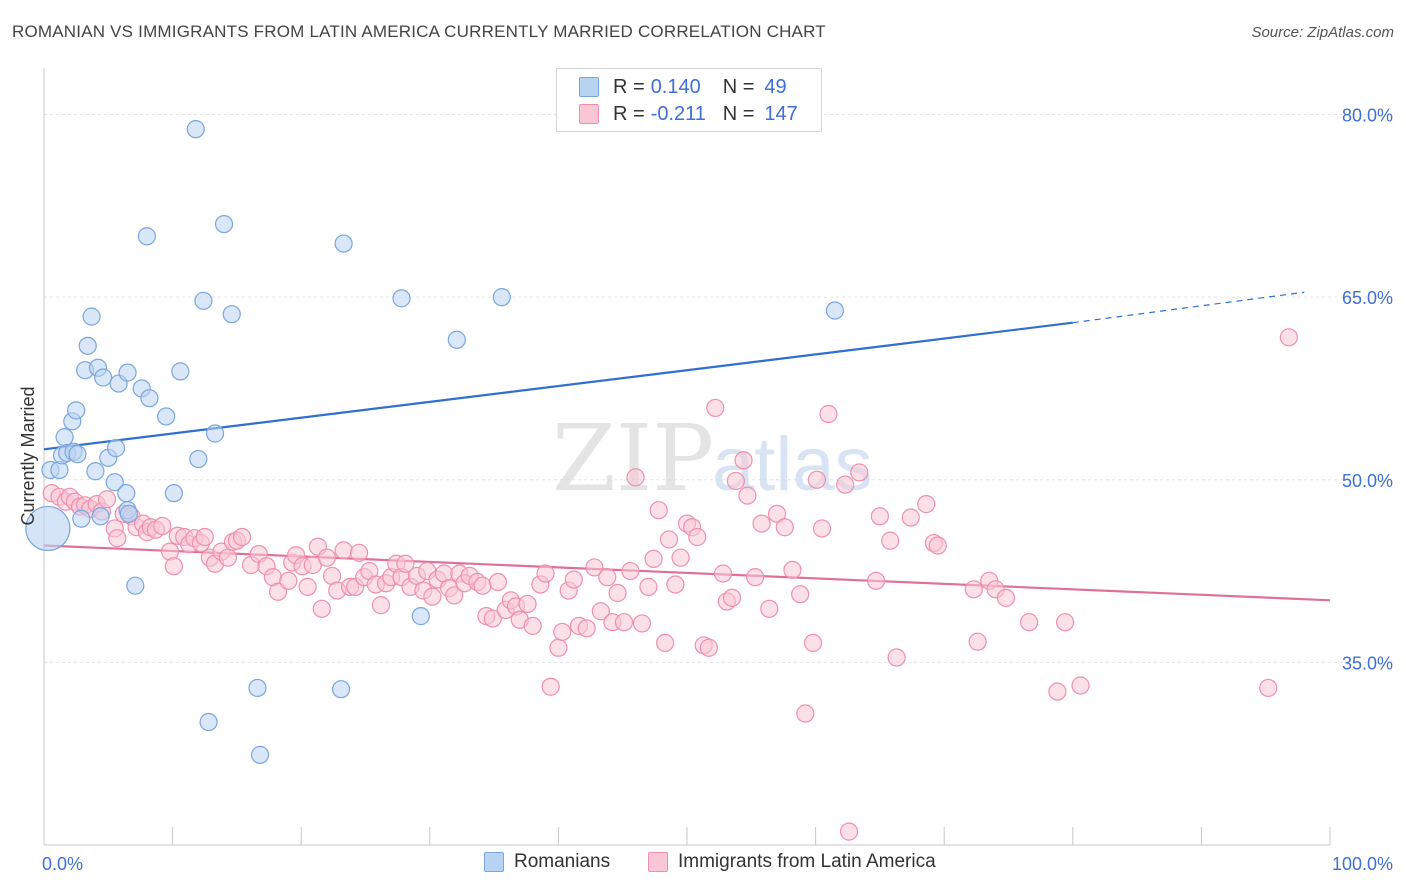  Describe the element at coordinates (494, 862) in the screenshot. I see `legend-swatch-blue` at that location.